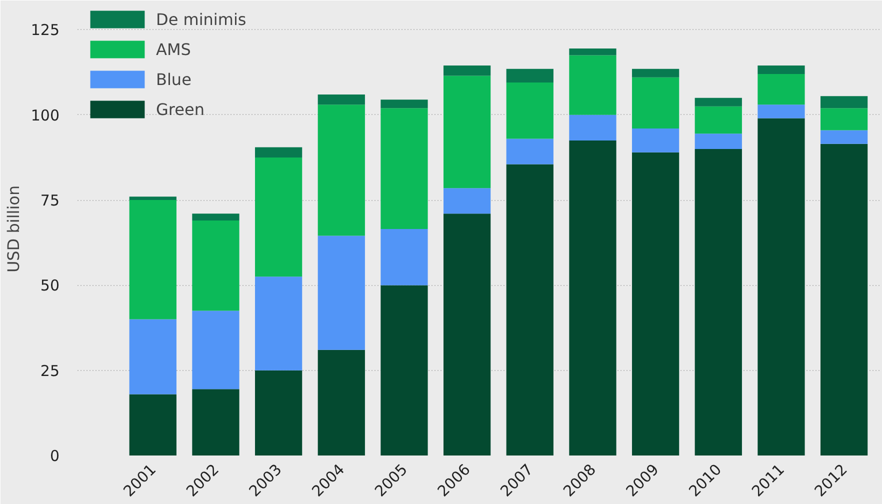 This screenshot has width=882, height=504. I want to click on y-tick-label: 50, so click(50, 285).